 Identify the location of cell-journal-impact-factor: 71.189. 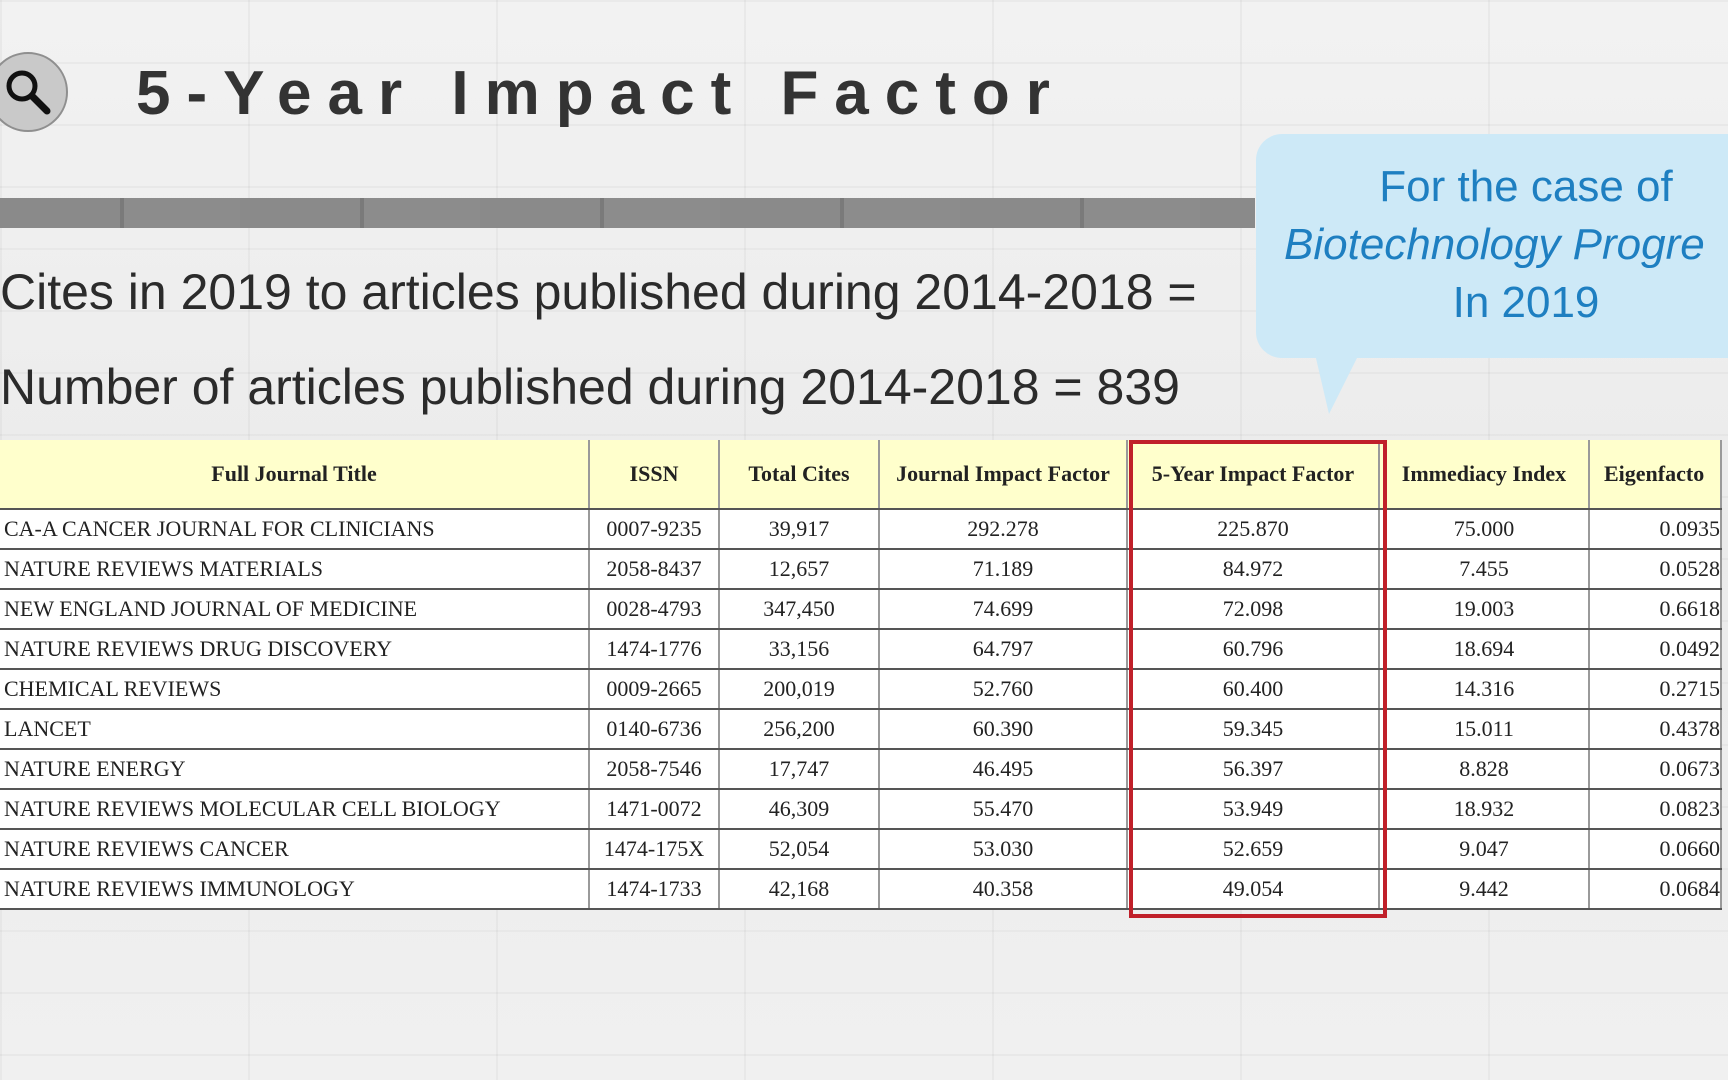
(1003, 569).